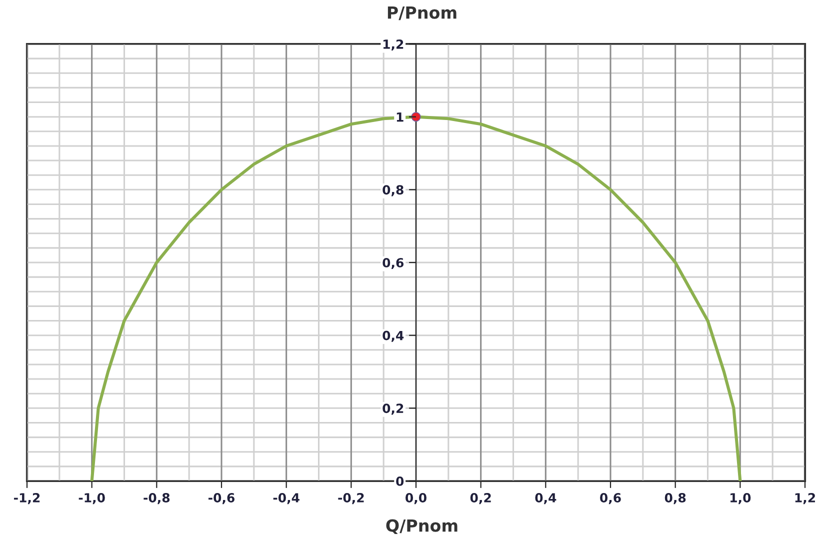  What do you see at coordinates (422, 526) in the screenshot?
I see `x-axis-title: Q/Pnom` at bounding box center [422, 526].